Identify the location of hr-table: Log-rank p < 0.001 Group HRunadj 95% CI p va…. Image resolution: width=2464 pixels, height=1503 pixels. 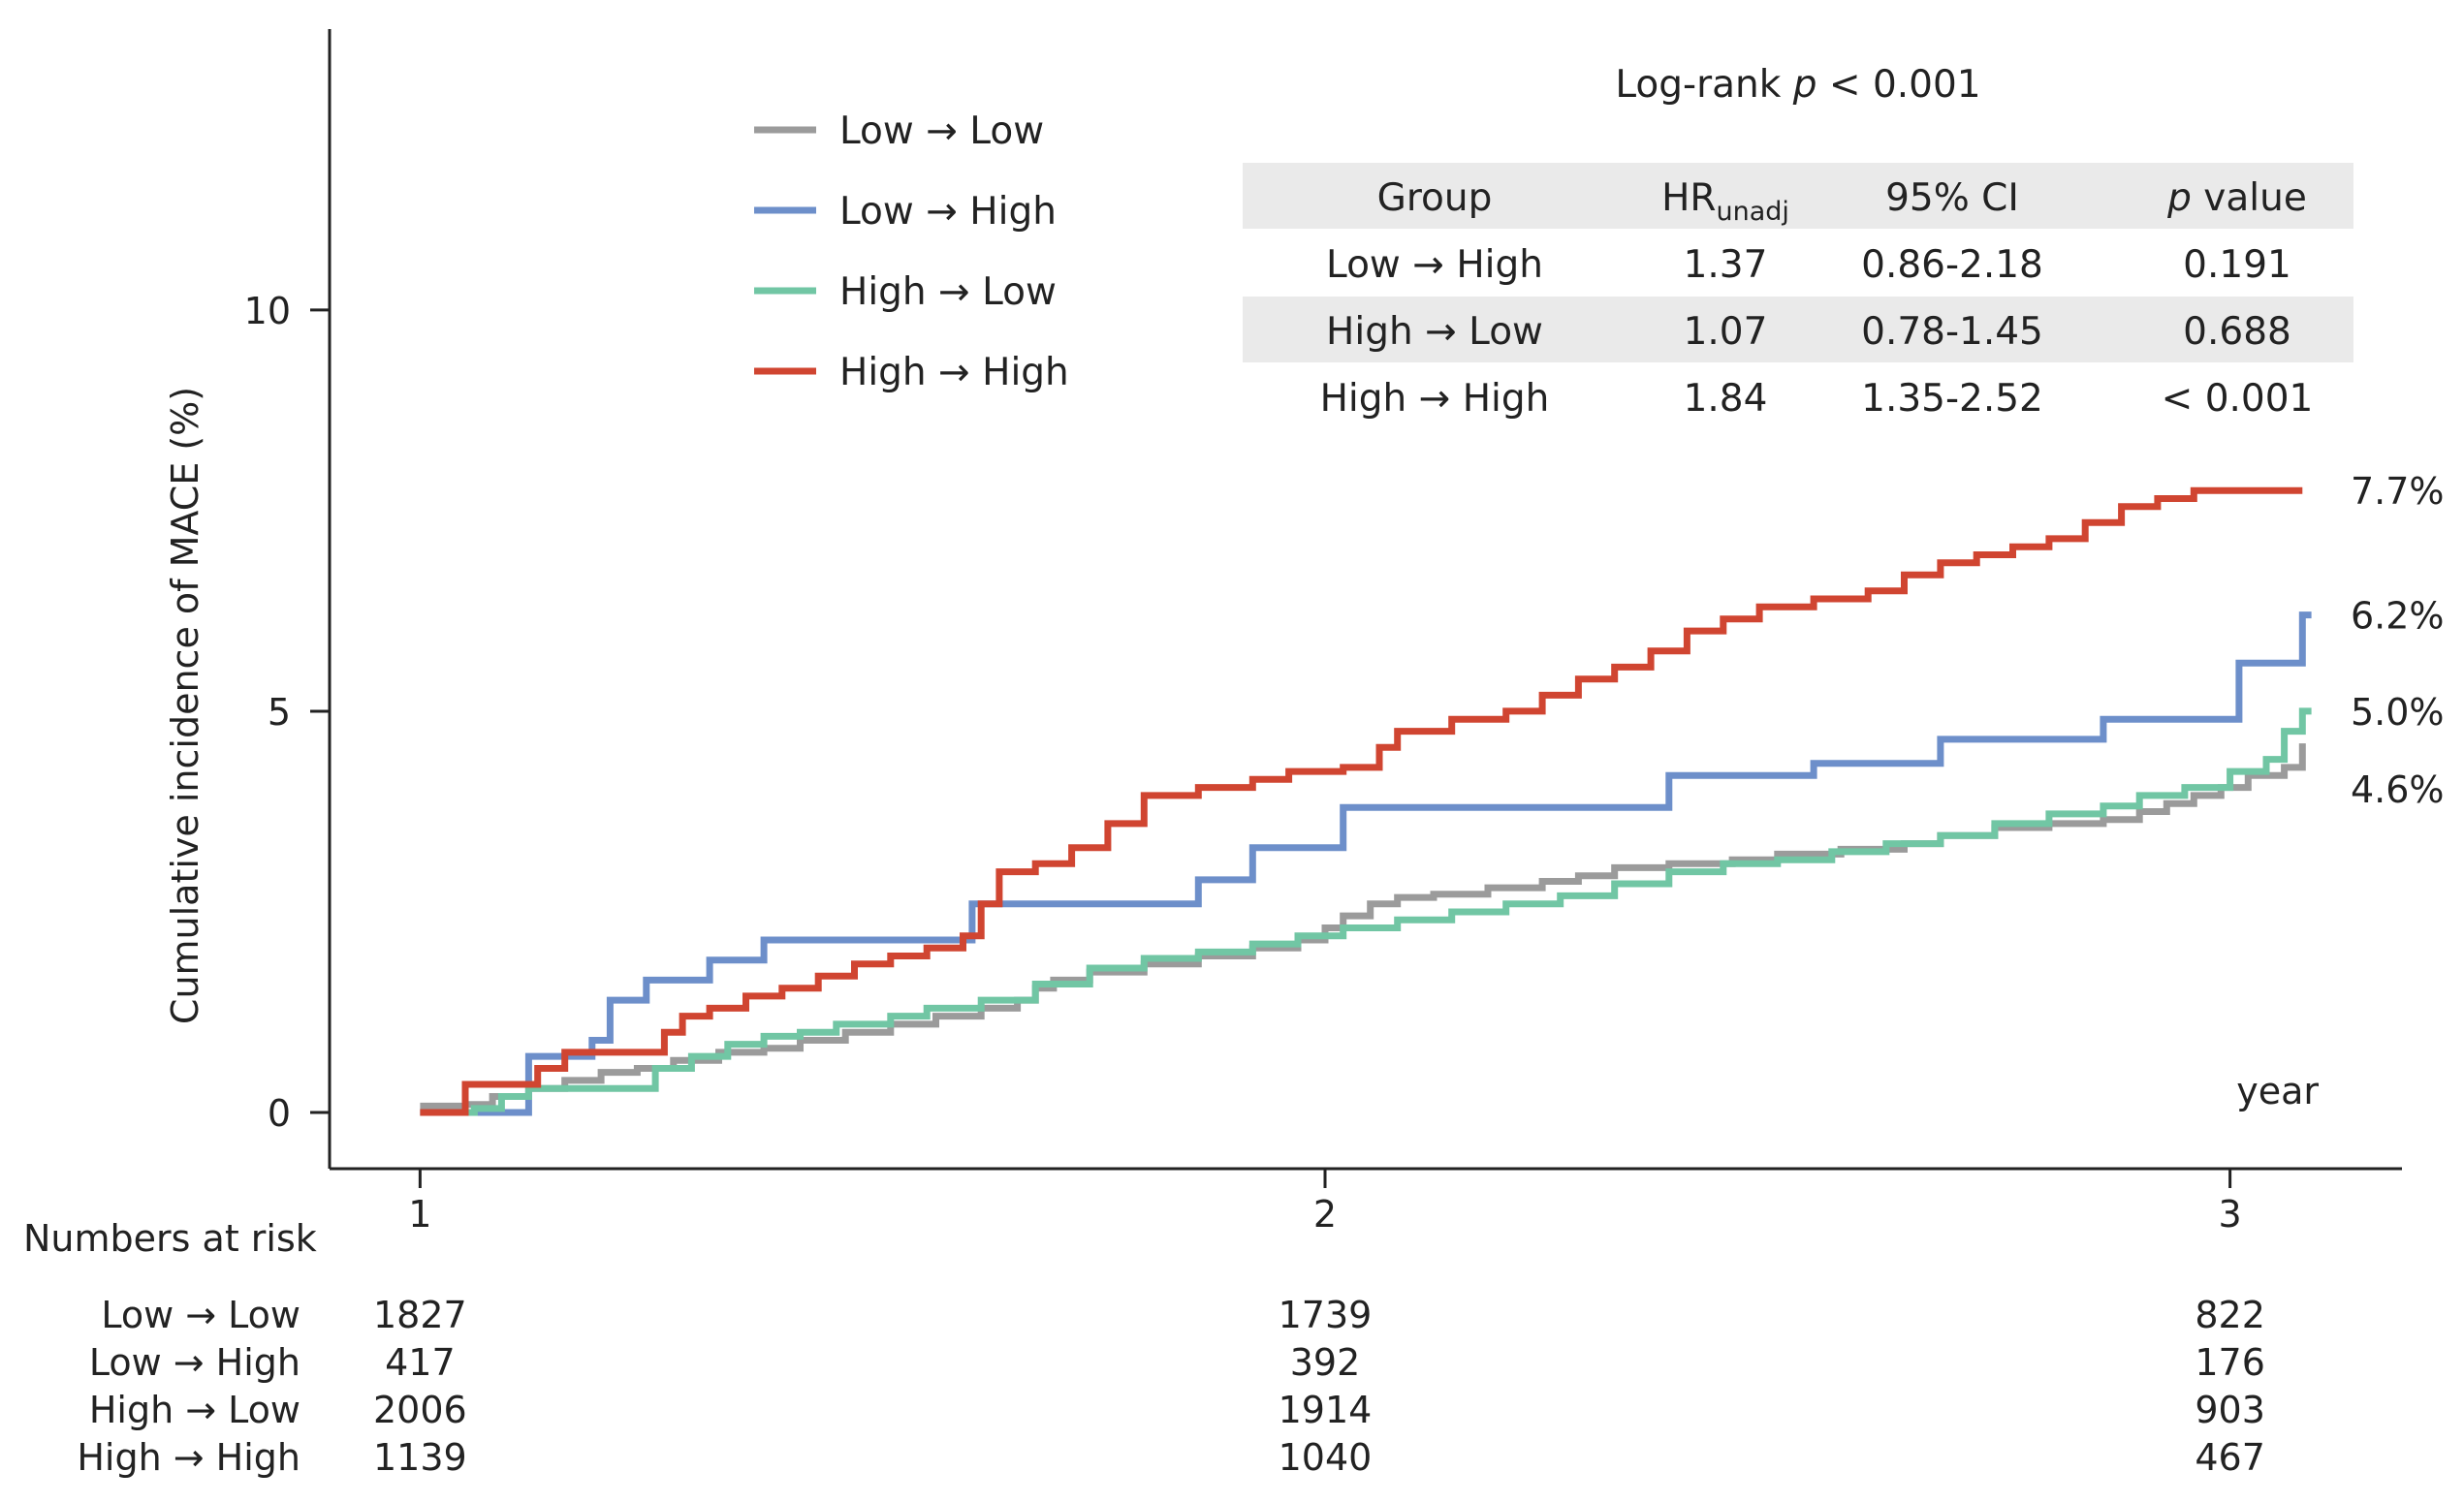
(1817, 242).